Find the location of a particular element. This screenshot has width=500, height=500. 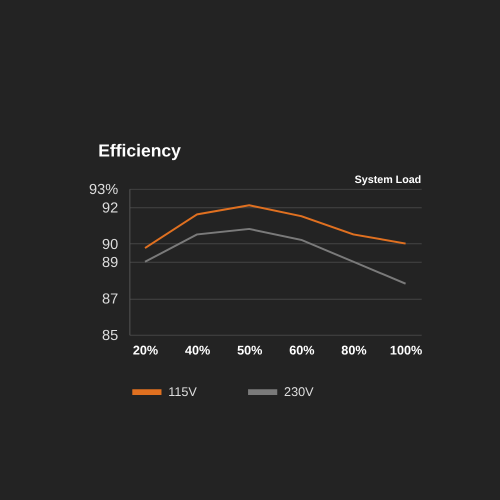

x-tick-label: 50% is located at coordinates (249, 351).